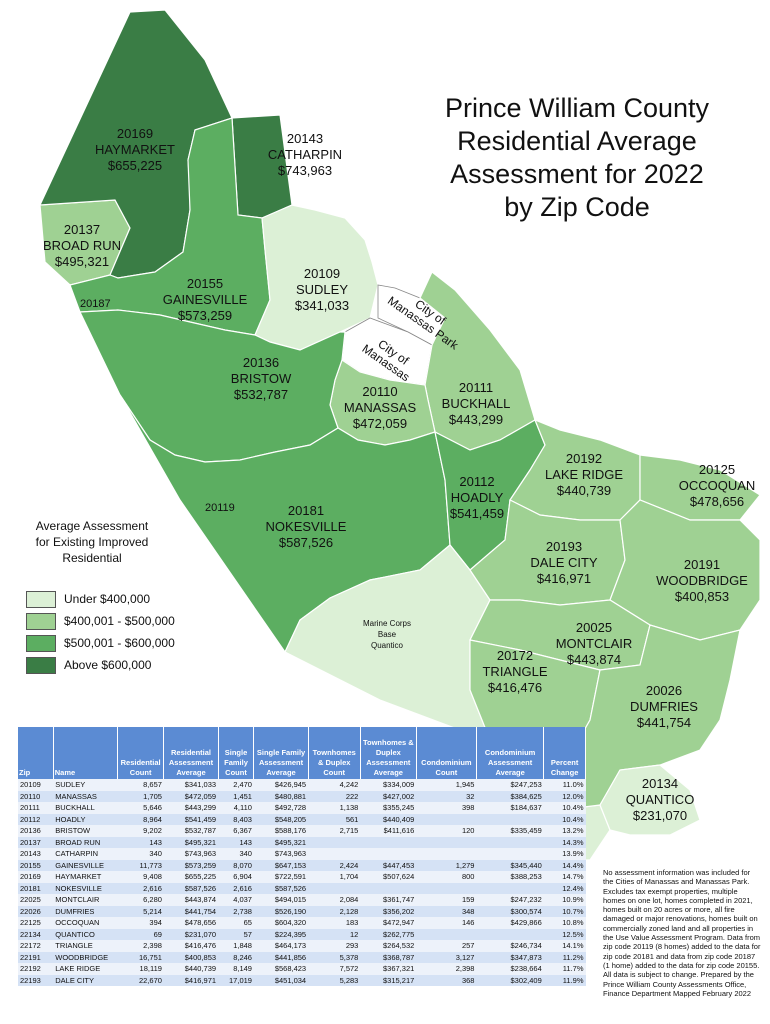 Image resolution: width=770 pixels, height=1024 pixels. What do you see at coordinates (236, 831) in the screenshot?
I see `table-cell: 6,367` at bounding box center [236, 831].